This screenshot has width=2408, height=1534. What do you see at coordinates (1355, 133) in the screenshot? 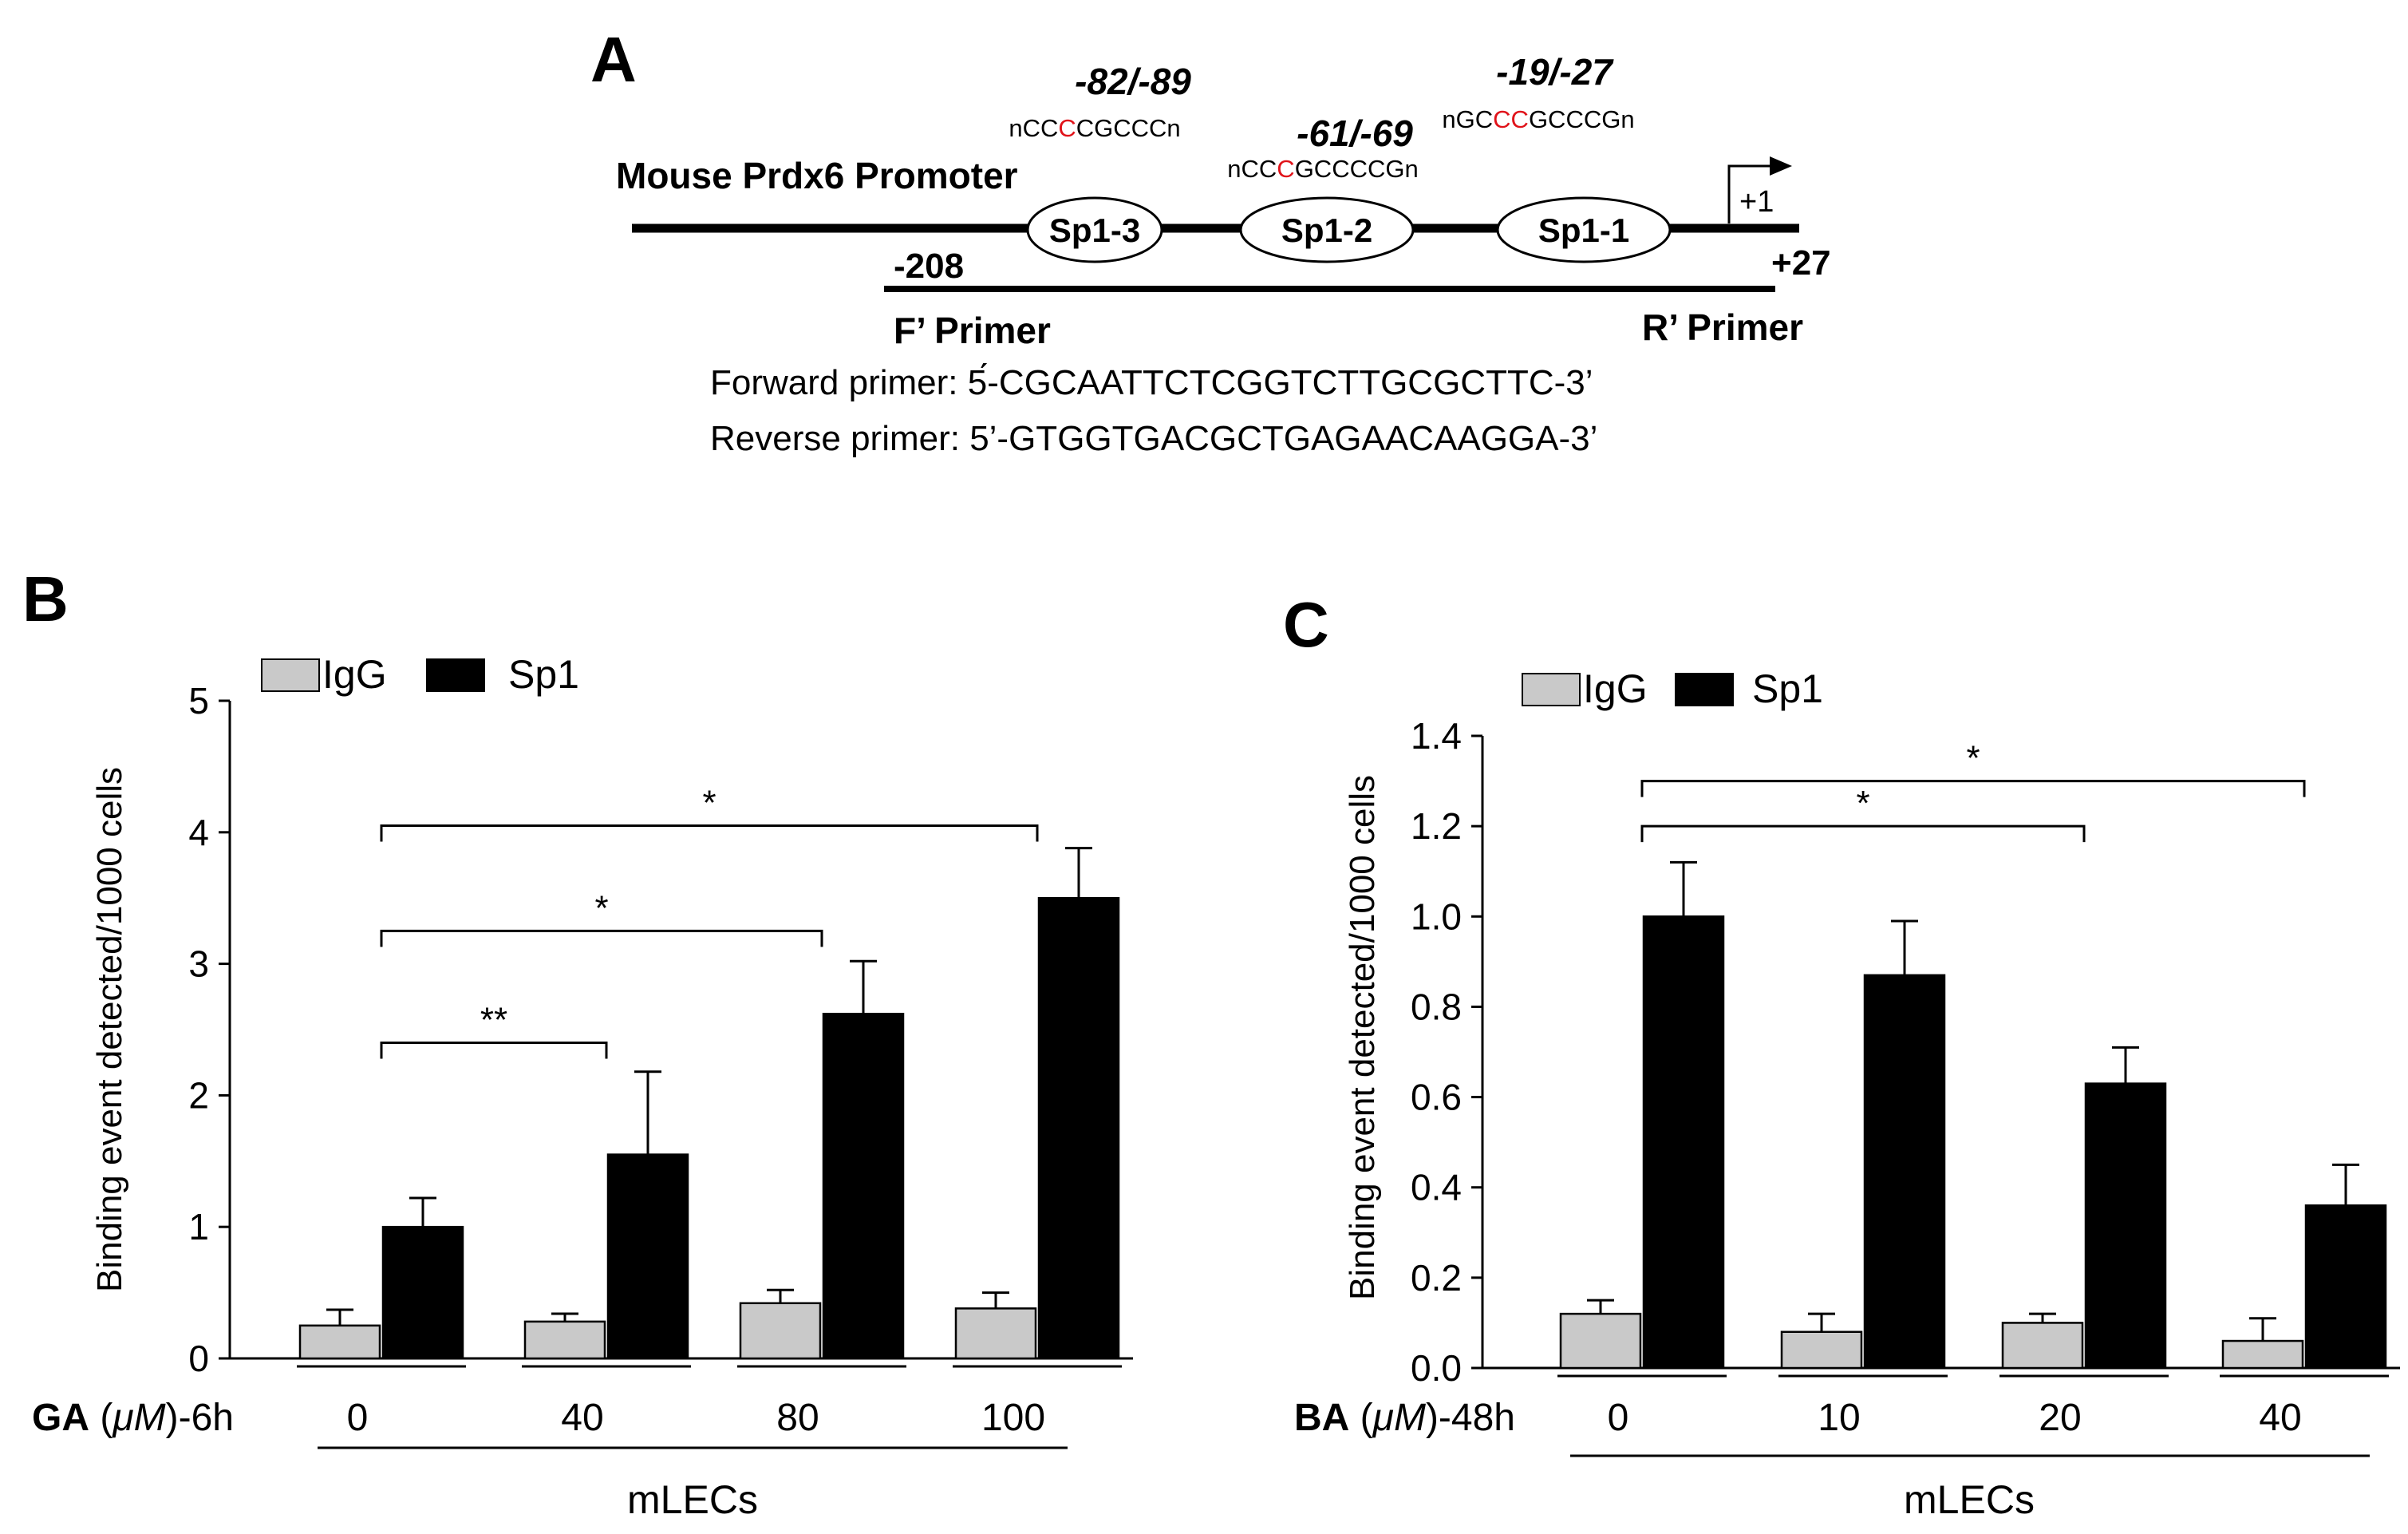
I see `site-2-position: -61/-69` at bounding box center [1355, 133].